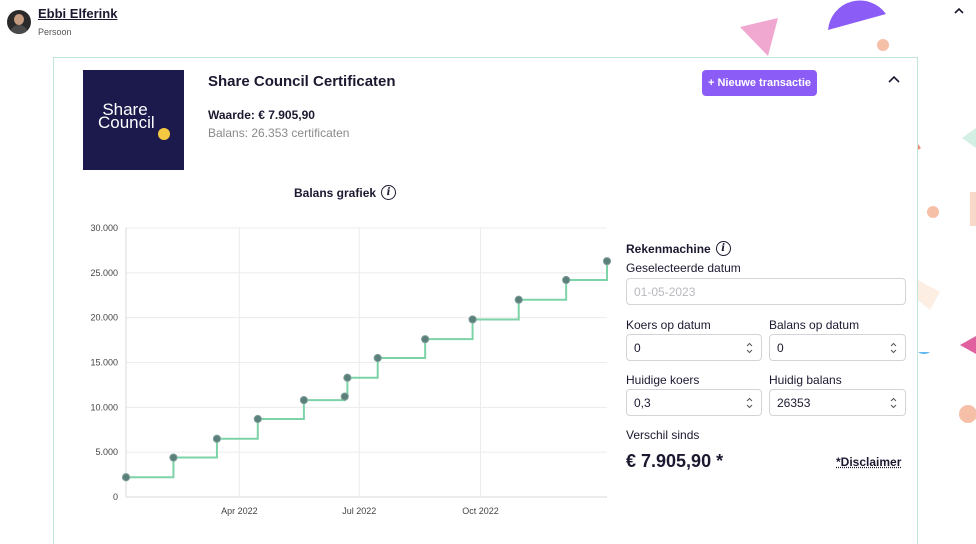 This screenshot has width=976, height=544. Describe the element at coordinates (837, 402) in the screenshot. I see `huidig-balans-input: 26353` at that location.